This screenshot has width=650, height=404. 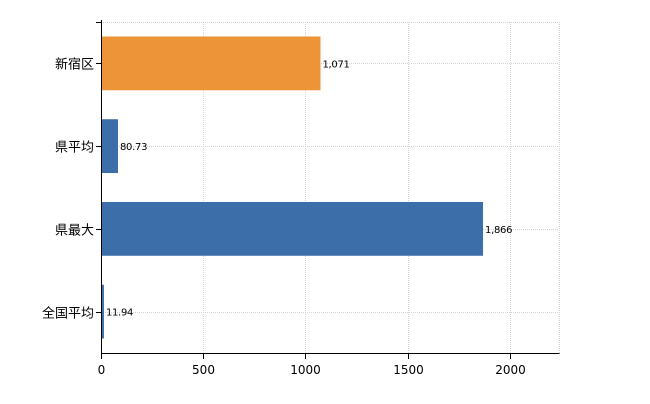 What do you see at coordinates (74, 65) in the screenshot?
I see `category-label-1: 新宿区` at bounding box center [74, 65].